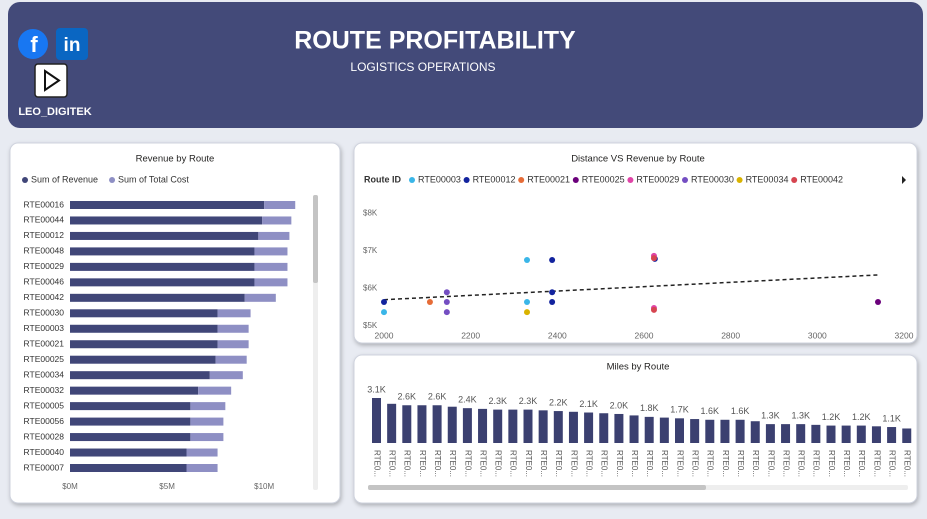 The height and width of the screenshot is (519, 927). I want to click on y-tick-label: RTE00028, so click(44, 436).